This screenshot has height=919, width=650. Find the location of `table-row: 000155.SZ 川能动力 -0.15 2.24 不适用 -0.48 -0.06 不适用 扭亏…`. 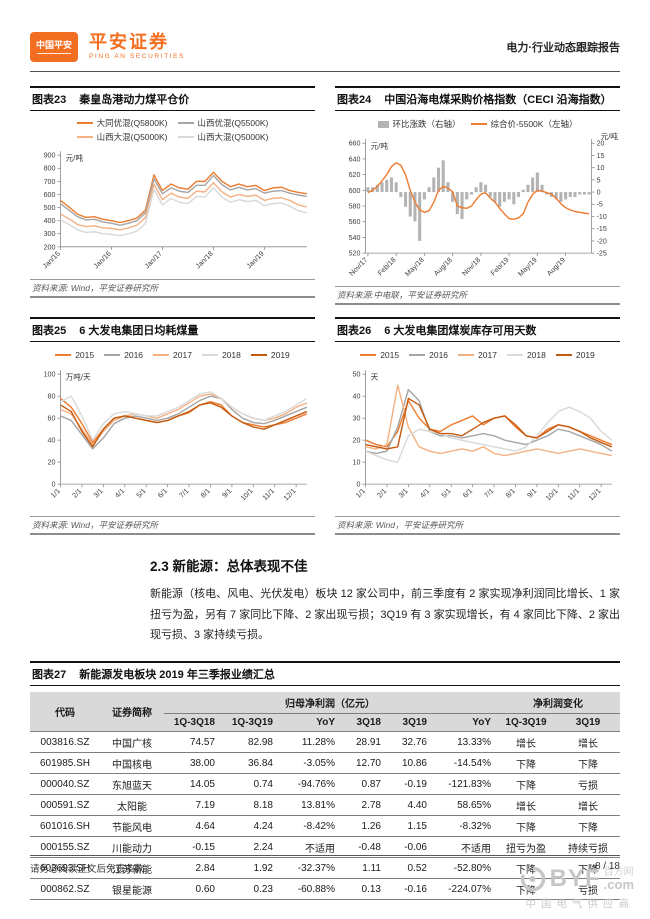

table-row: 000155.SZ 川能动力 -0.15 2.24 不适用 -0.48 -0.06 不适用 扭亏… is located at coordinates (325, 847).